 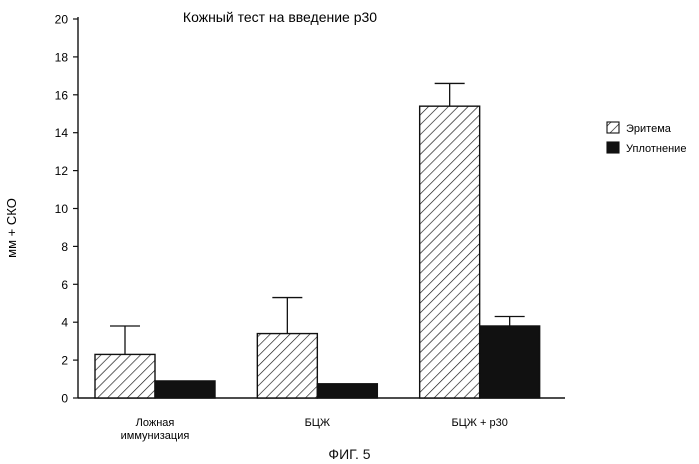 I want to click on x-tick-label: БЦЖ + р30, so click(x=479, y=423).